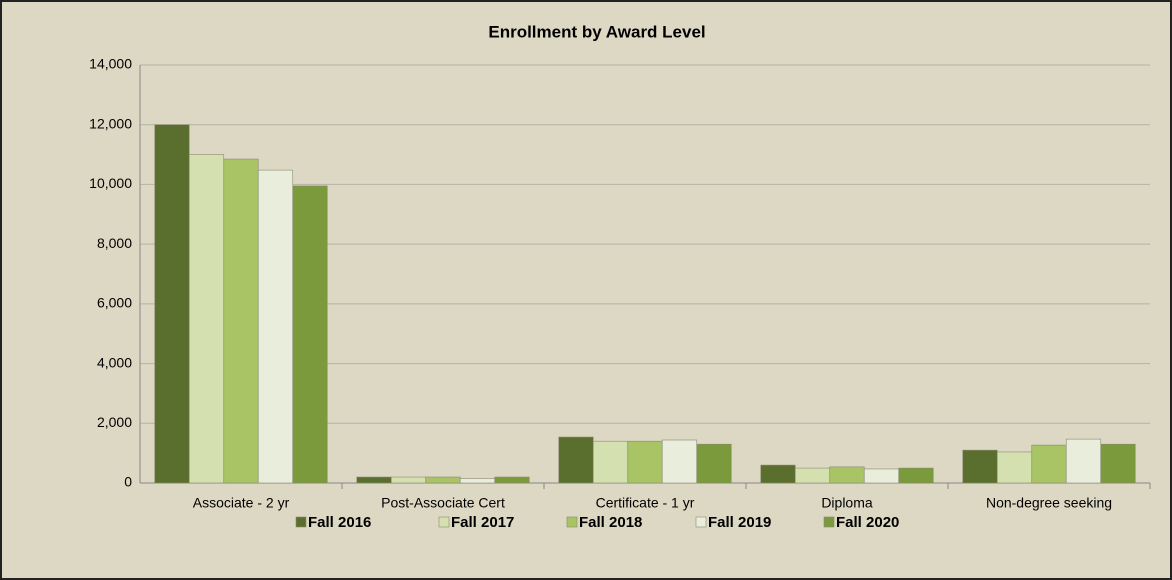  Describe the element at coordinates (110, 64) in the screenshot. I see `y-tick-label: 14,000` at that location.